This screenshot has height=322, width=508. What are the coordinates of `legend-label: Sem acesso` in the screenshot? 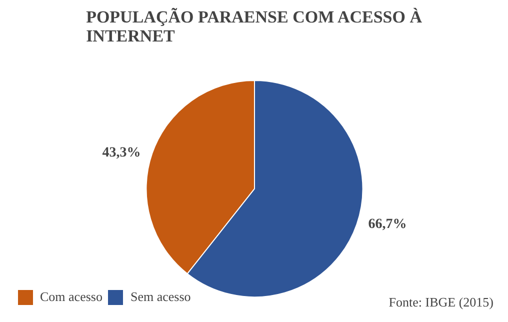 It's located at (160, 297).